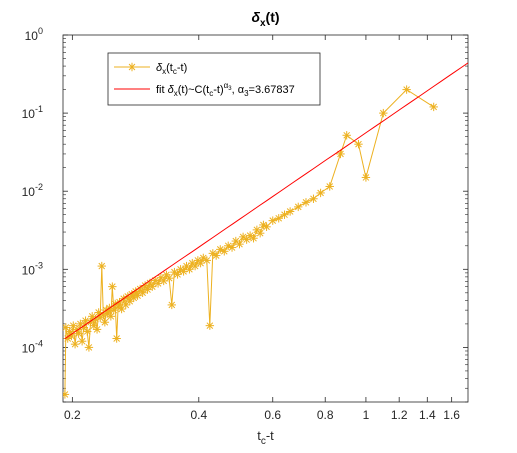  I want to click on legend-text-part: (t)~C(t, so click(193, 90).